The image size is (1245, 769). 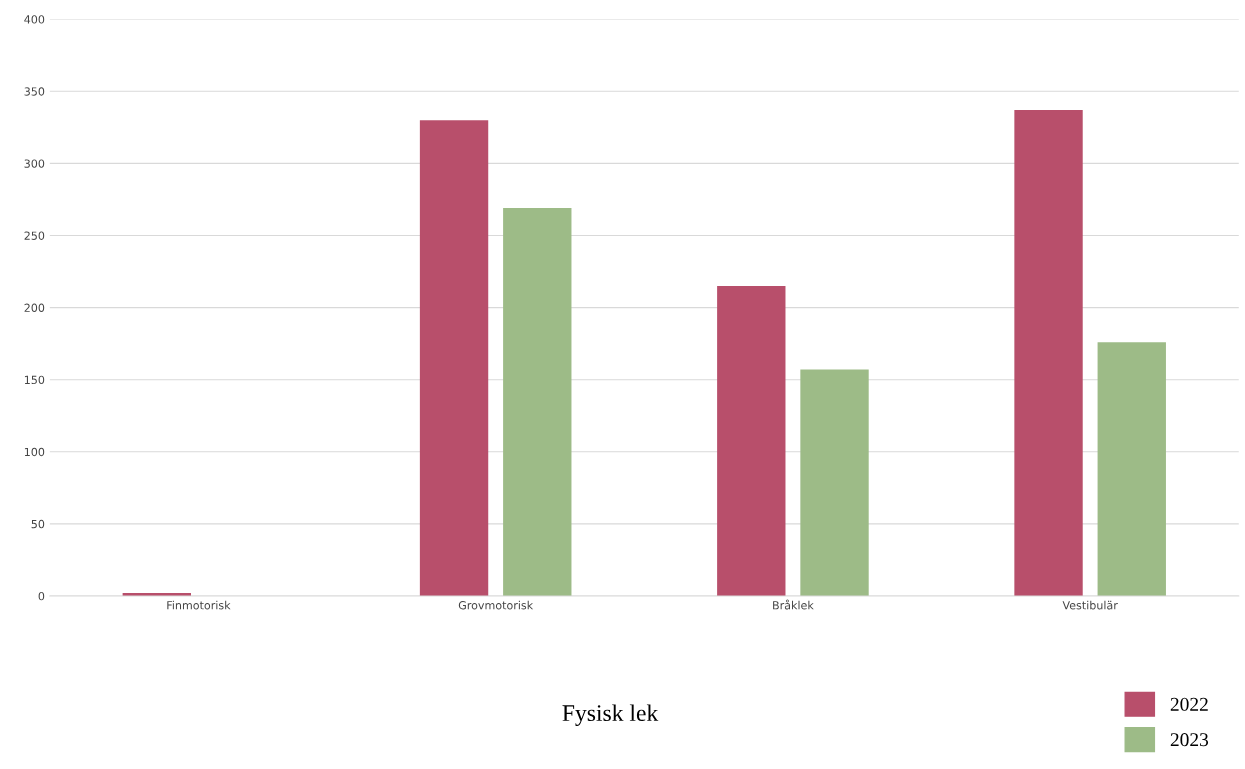 What do you see at coordinates (496, 605) in the screenshot?
I see `x-tick-label: Grovmotorisk` at bounding box center [496, 605].